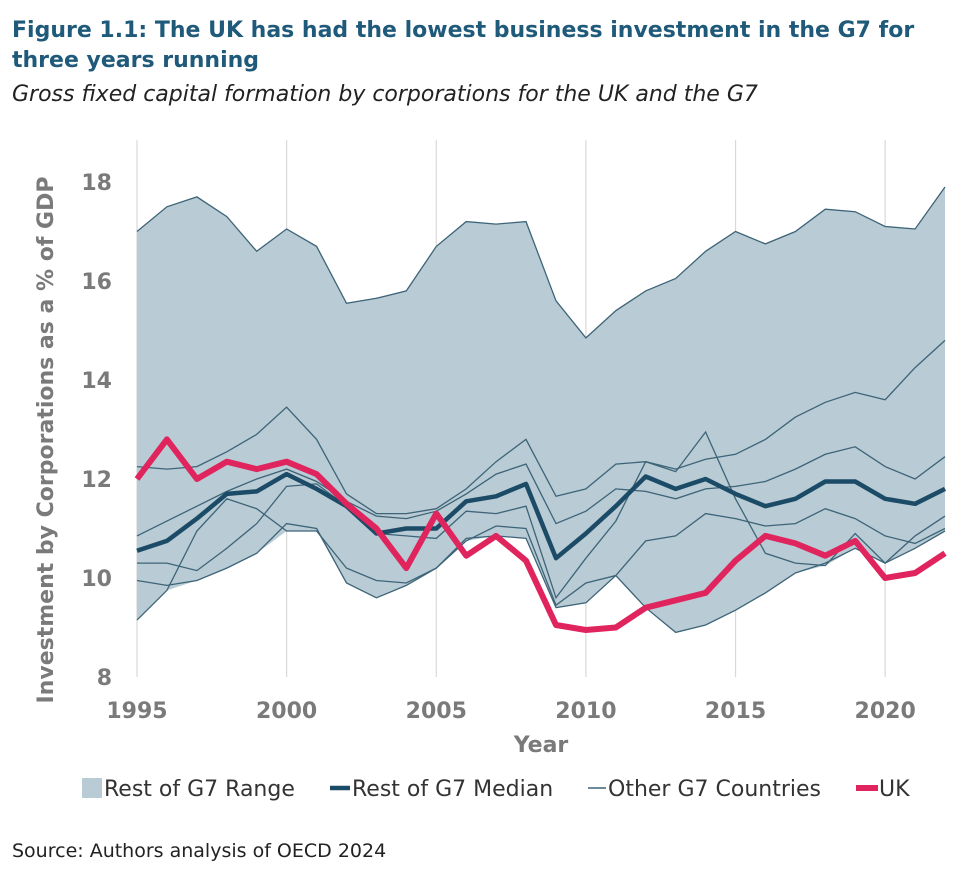 The width and height of the screenshot is (975, 883). Describe the element at coordinates (96, 381) in the screenshot. I see `y-tick-label: 14` at that location.